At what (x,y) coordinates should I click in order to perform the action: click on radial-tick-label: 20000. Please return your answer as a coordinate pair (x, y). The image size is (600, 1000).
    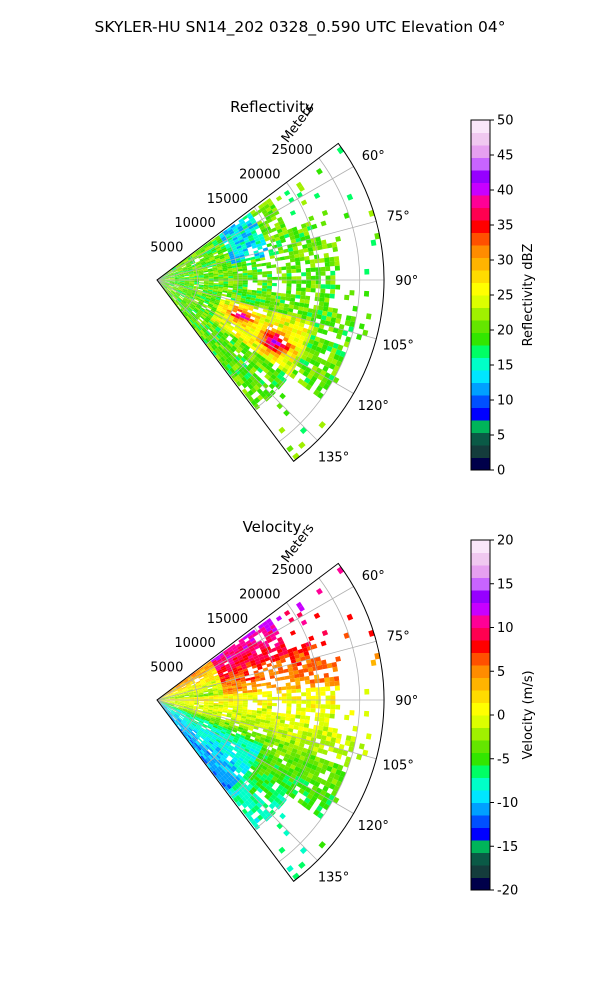
    Looking at the image, I should click on (259, 174).